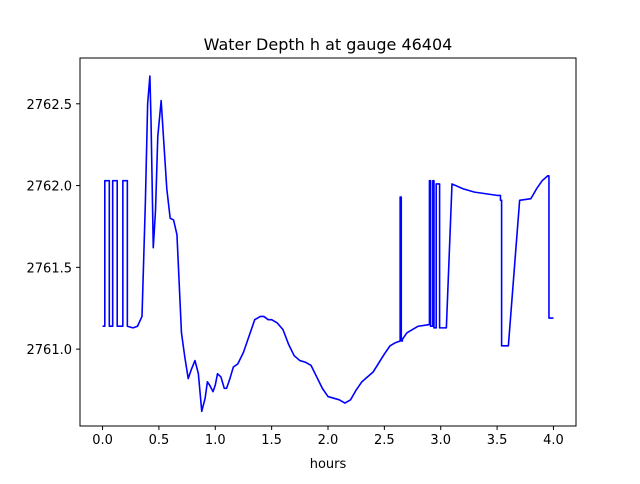  What do you see at coordinates (50, 187) in the screenshot?
I see `y-tick-label: 2762.0` at bounding box center [50, 187].